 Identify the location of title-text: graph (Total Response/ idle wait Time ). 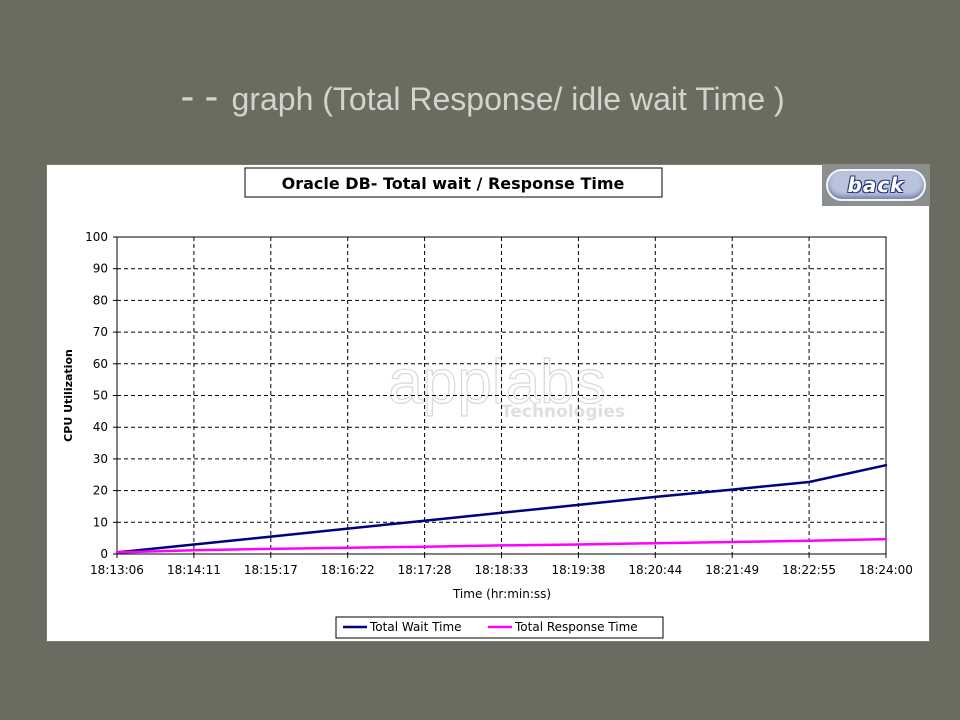
(508, 99).